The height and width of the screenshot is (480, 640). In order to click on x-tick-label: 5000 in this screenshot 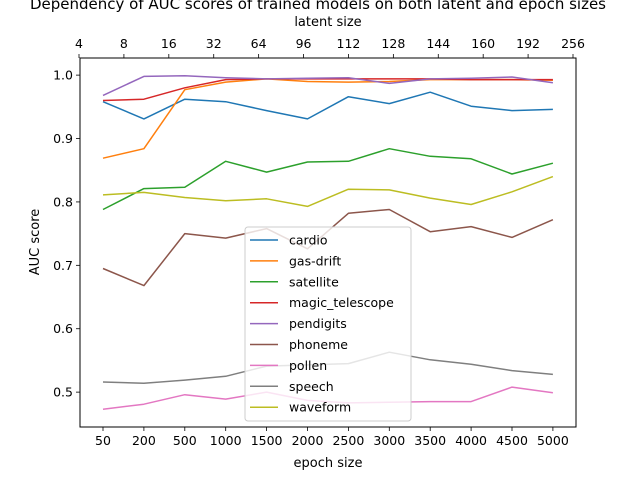, I will do `click(553, 440)`.